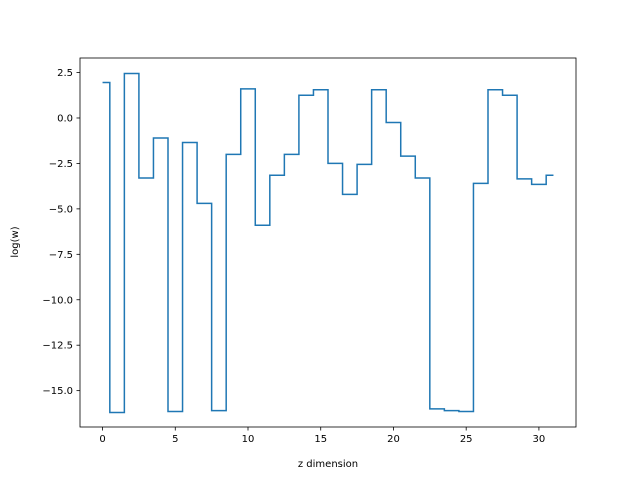 The height and width of the screenshot is (480, 640). I want to click on y-tick-label: −7.5, so click(61, 255).